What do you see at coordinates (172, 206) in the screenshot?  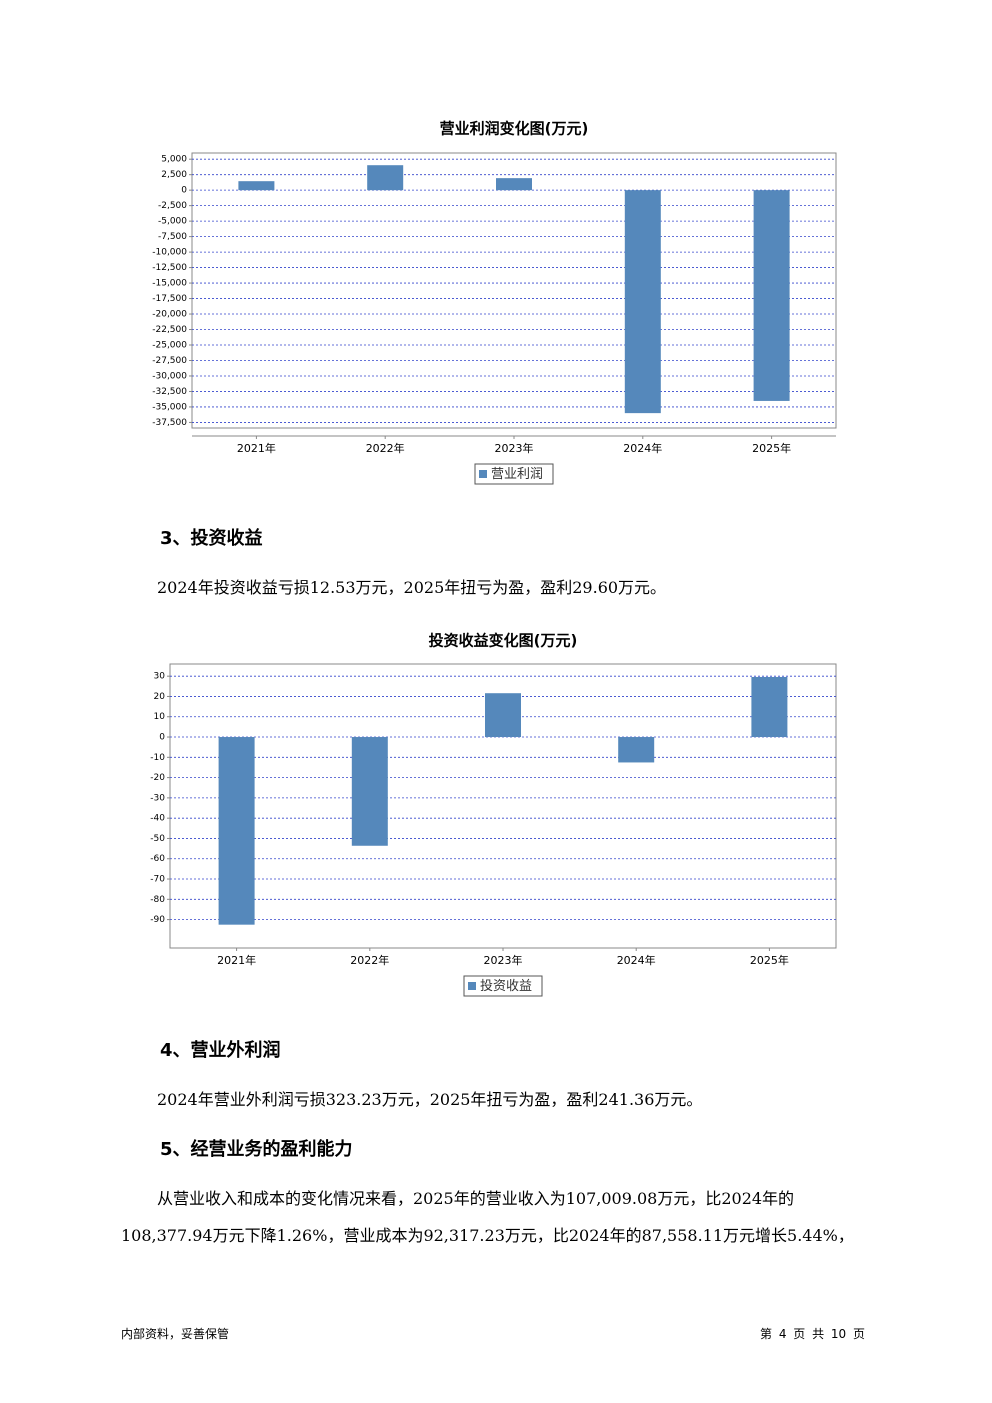 I see `y-tick-label: -2,500` at bounding box center [172, 206].